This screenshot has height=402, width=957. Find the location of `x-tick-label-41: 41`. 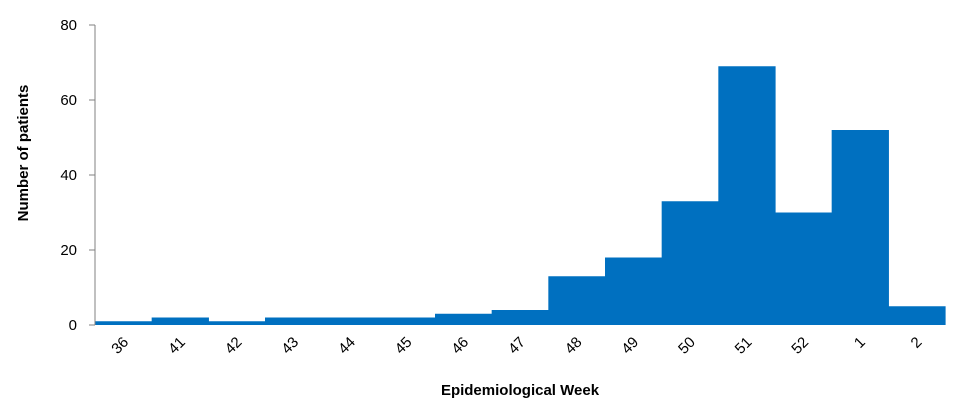

x-tick-label-41: 41 is located at coordinates (177, 346).